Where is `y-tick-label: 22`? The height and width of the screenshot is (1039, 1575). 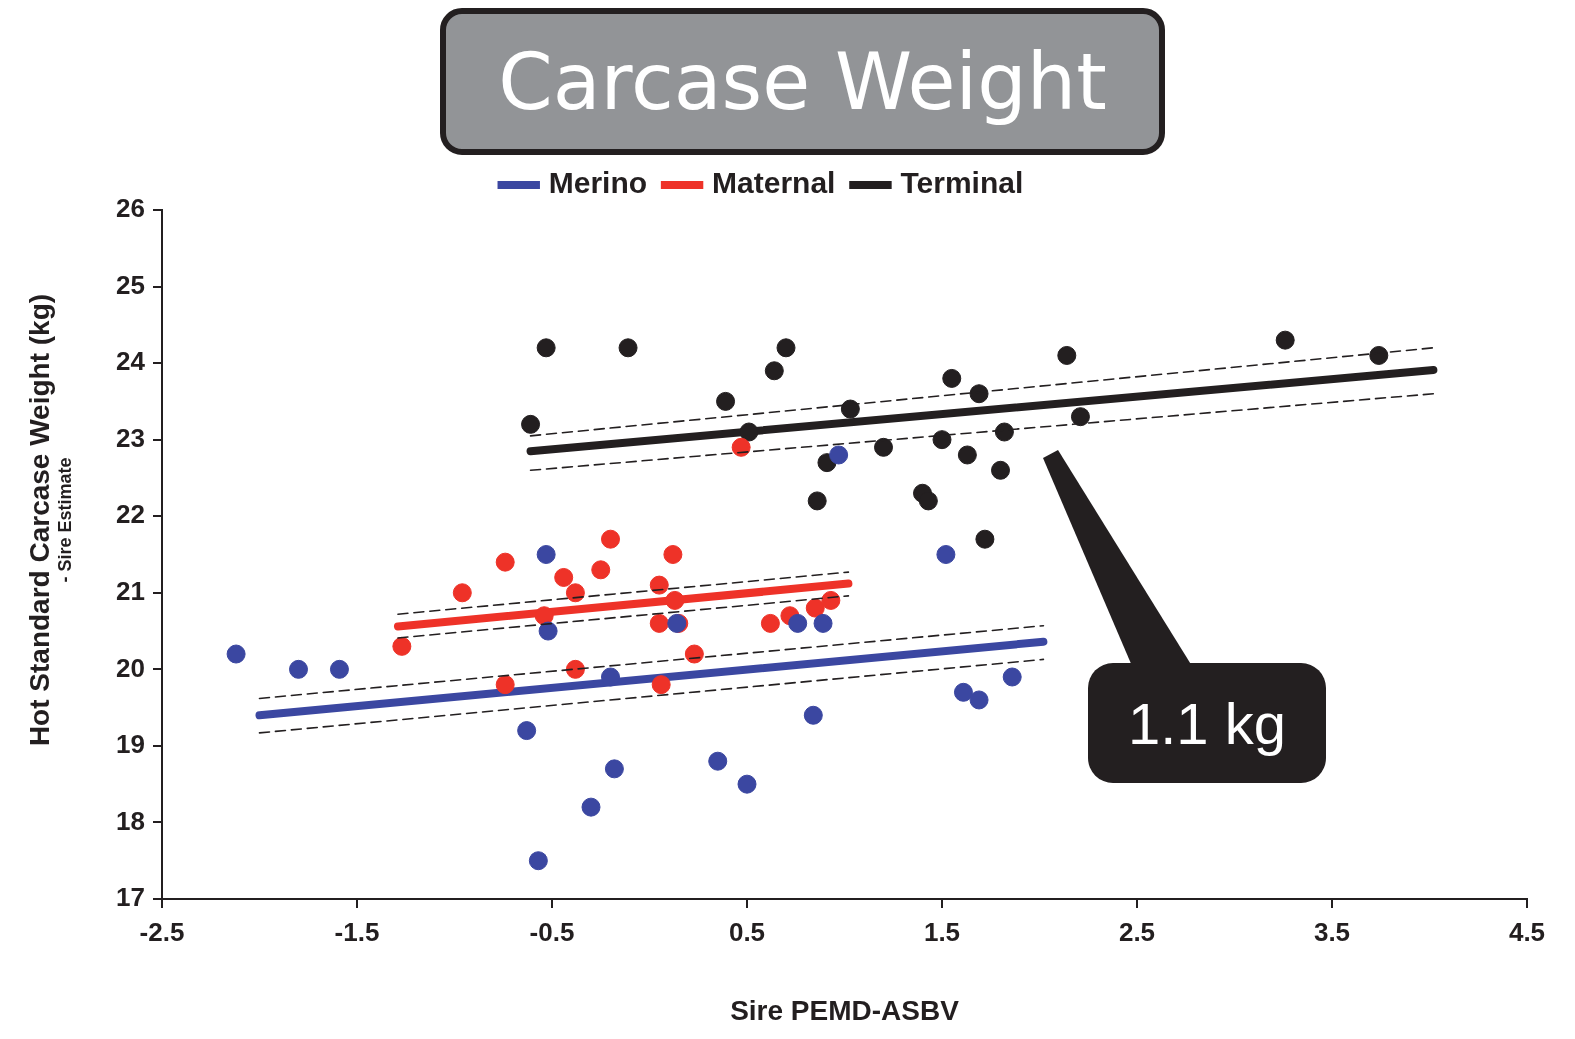
y-tick-label: 22 is located at coordinates (130, 514).